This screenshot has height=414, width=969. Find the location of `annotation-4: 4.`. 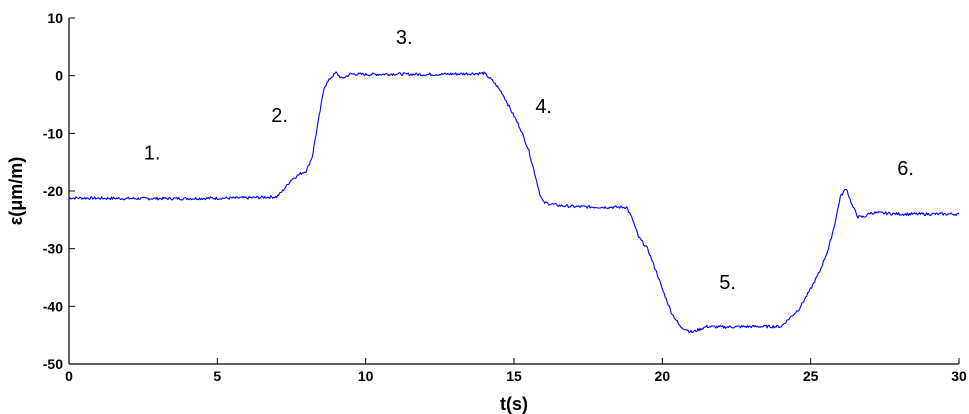

annotation-4: 4. is located at coordinates (543, 107).